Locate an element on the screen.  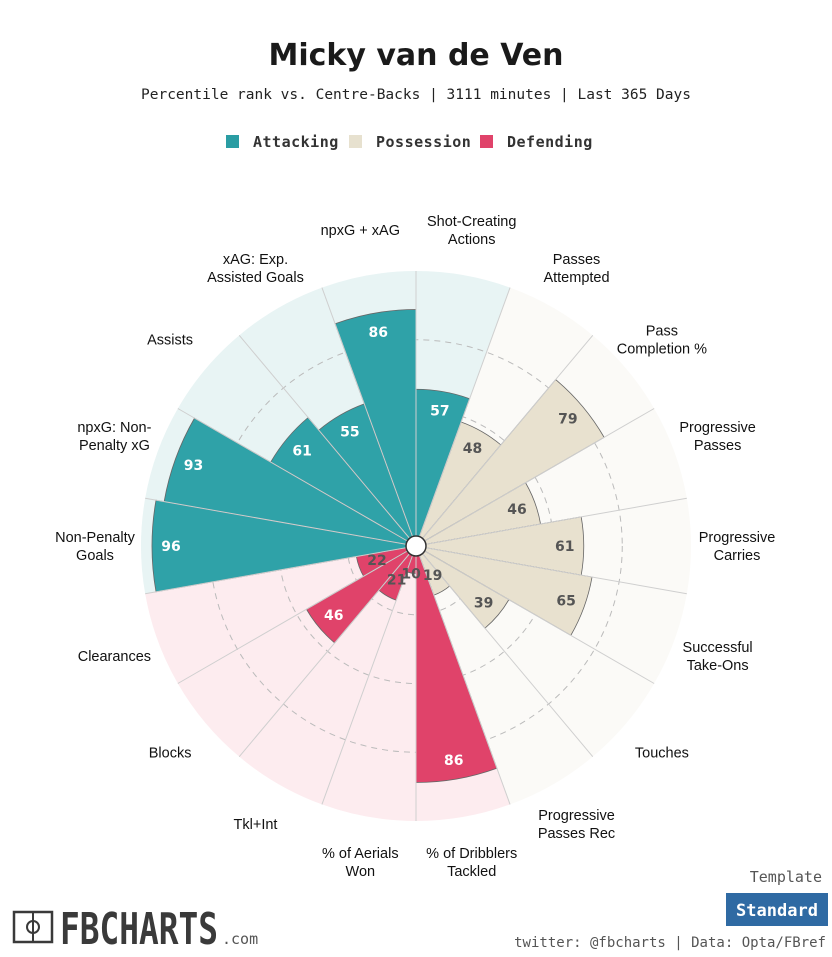
legend-label-possession: Possession is located at coordinates (423, 142).